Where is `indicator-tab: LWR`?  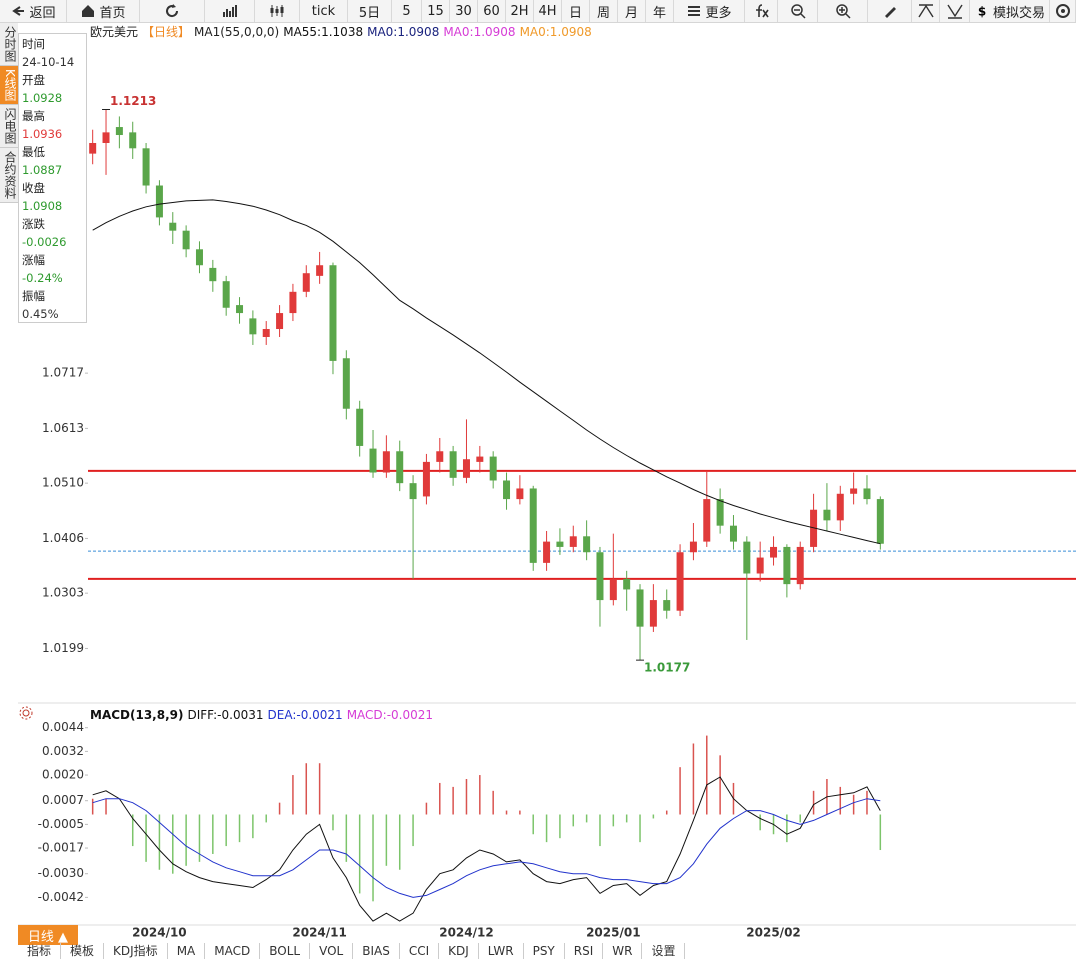 indicator-tab: LWR is located at coordinates (501, 951).